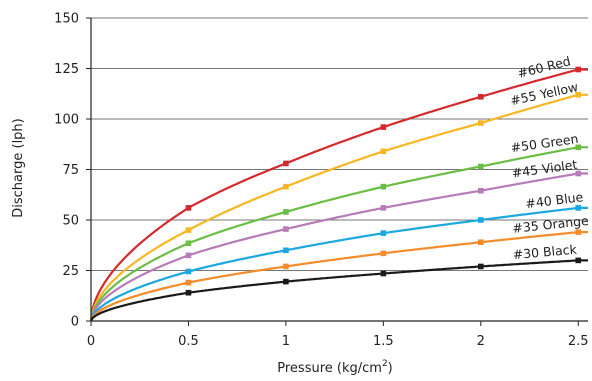 The width and height of the screenshot is (592, 381). I want to click on y-axis-label: Discharge (lph), so click(18, 168).